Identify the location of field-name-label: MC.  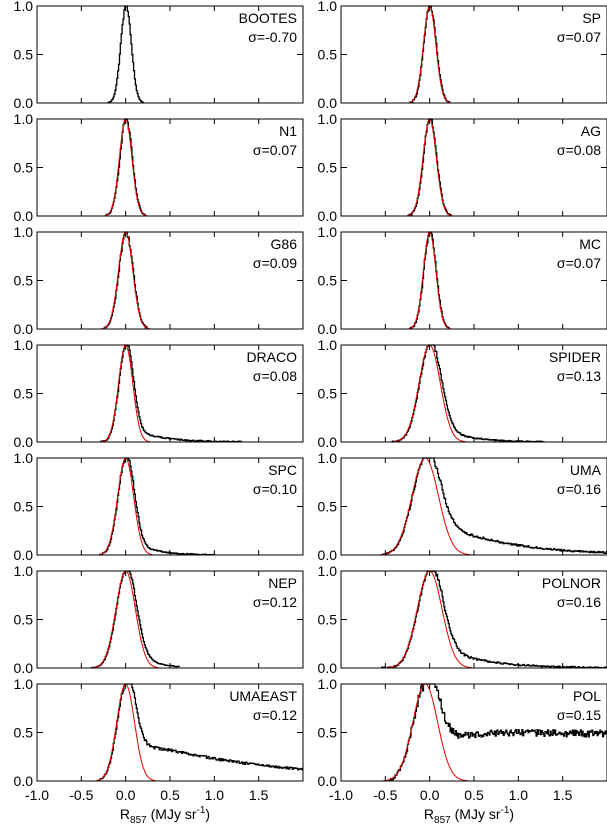
(590, 244).